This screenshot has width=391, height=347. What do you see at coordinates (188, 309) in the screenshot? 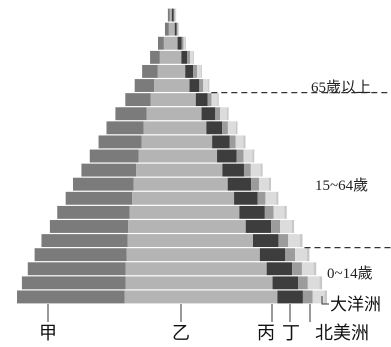
I see `category-leader-lines` at bounding box center [188, 309].